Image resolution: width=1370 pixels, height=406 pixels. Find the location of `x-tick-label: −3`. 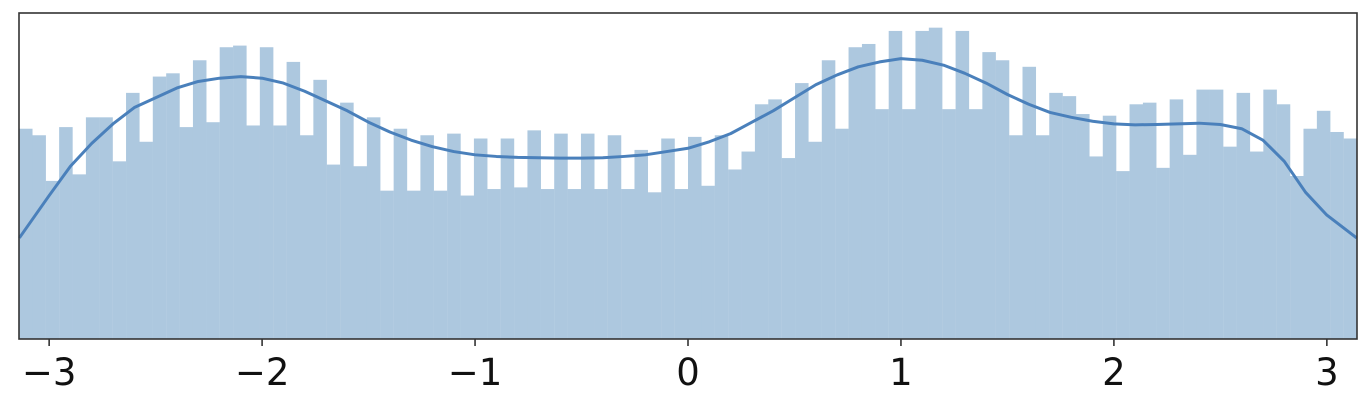

x-tick-label: −3 is located at coordinates (49, 372).